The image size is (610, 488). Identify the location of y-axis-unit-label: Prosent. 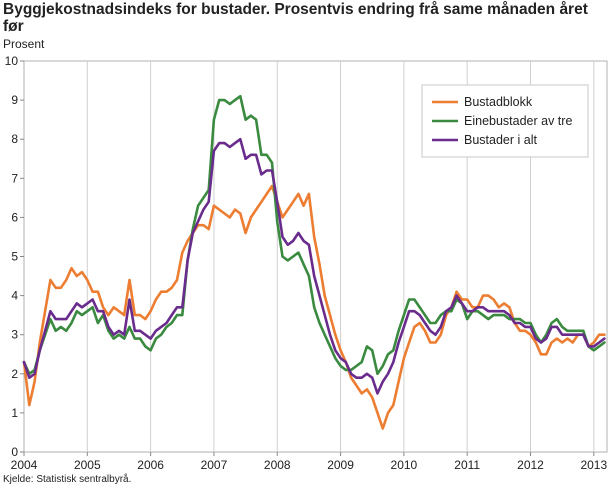
(24, 44).